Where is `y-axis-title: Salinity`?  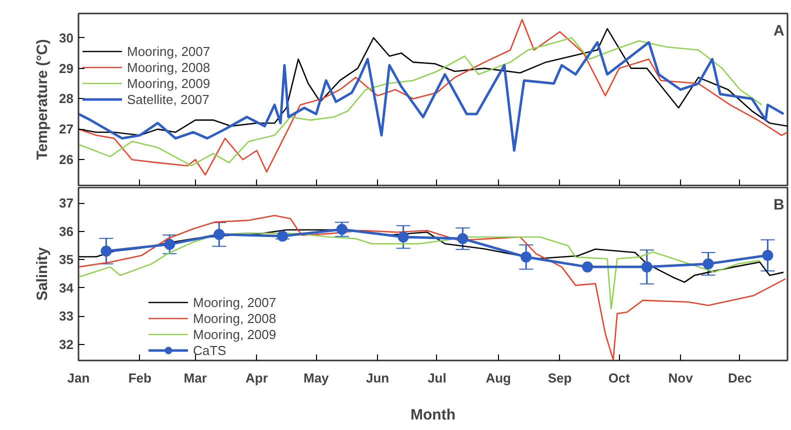
y-axis-title: Salinity is located at coordinates (43, 273).